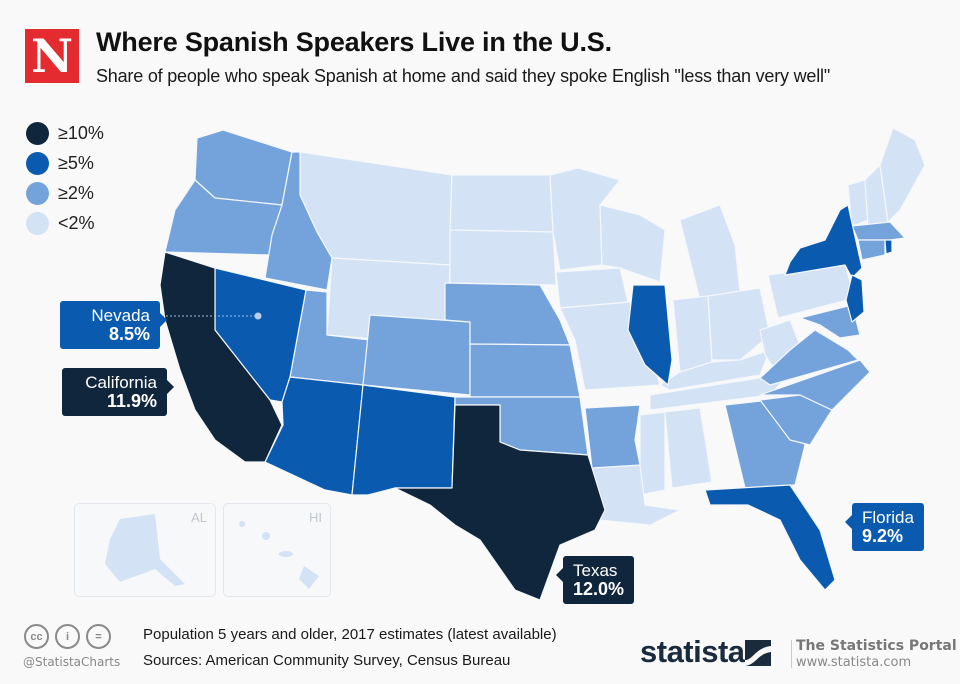 The image size is (960, 684). What do you see at coordinates (720, 391) in the screenshot?
I see `state-tennessee` at bounding box center [720, 391].